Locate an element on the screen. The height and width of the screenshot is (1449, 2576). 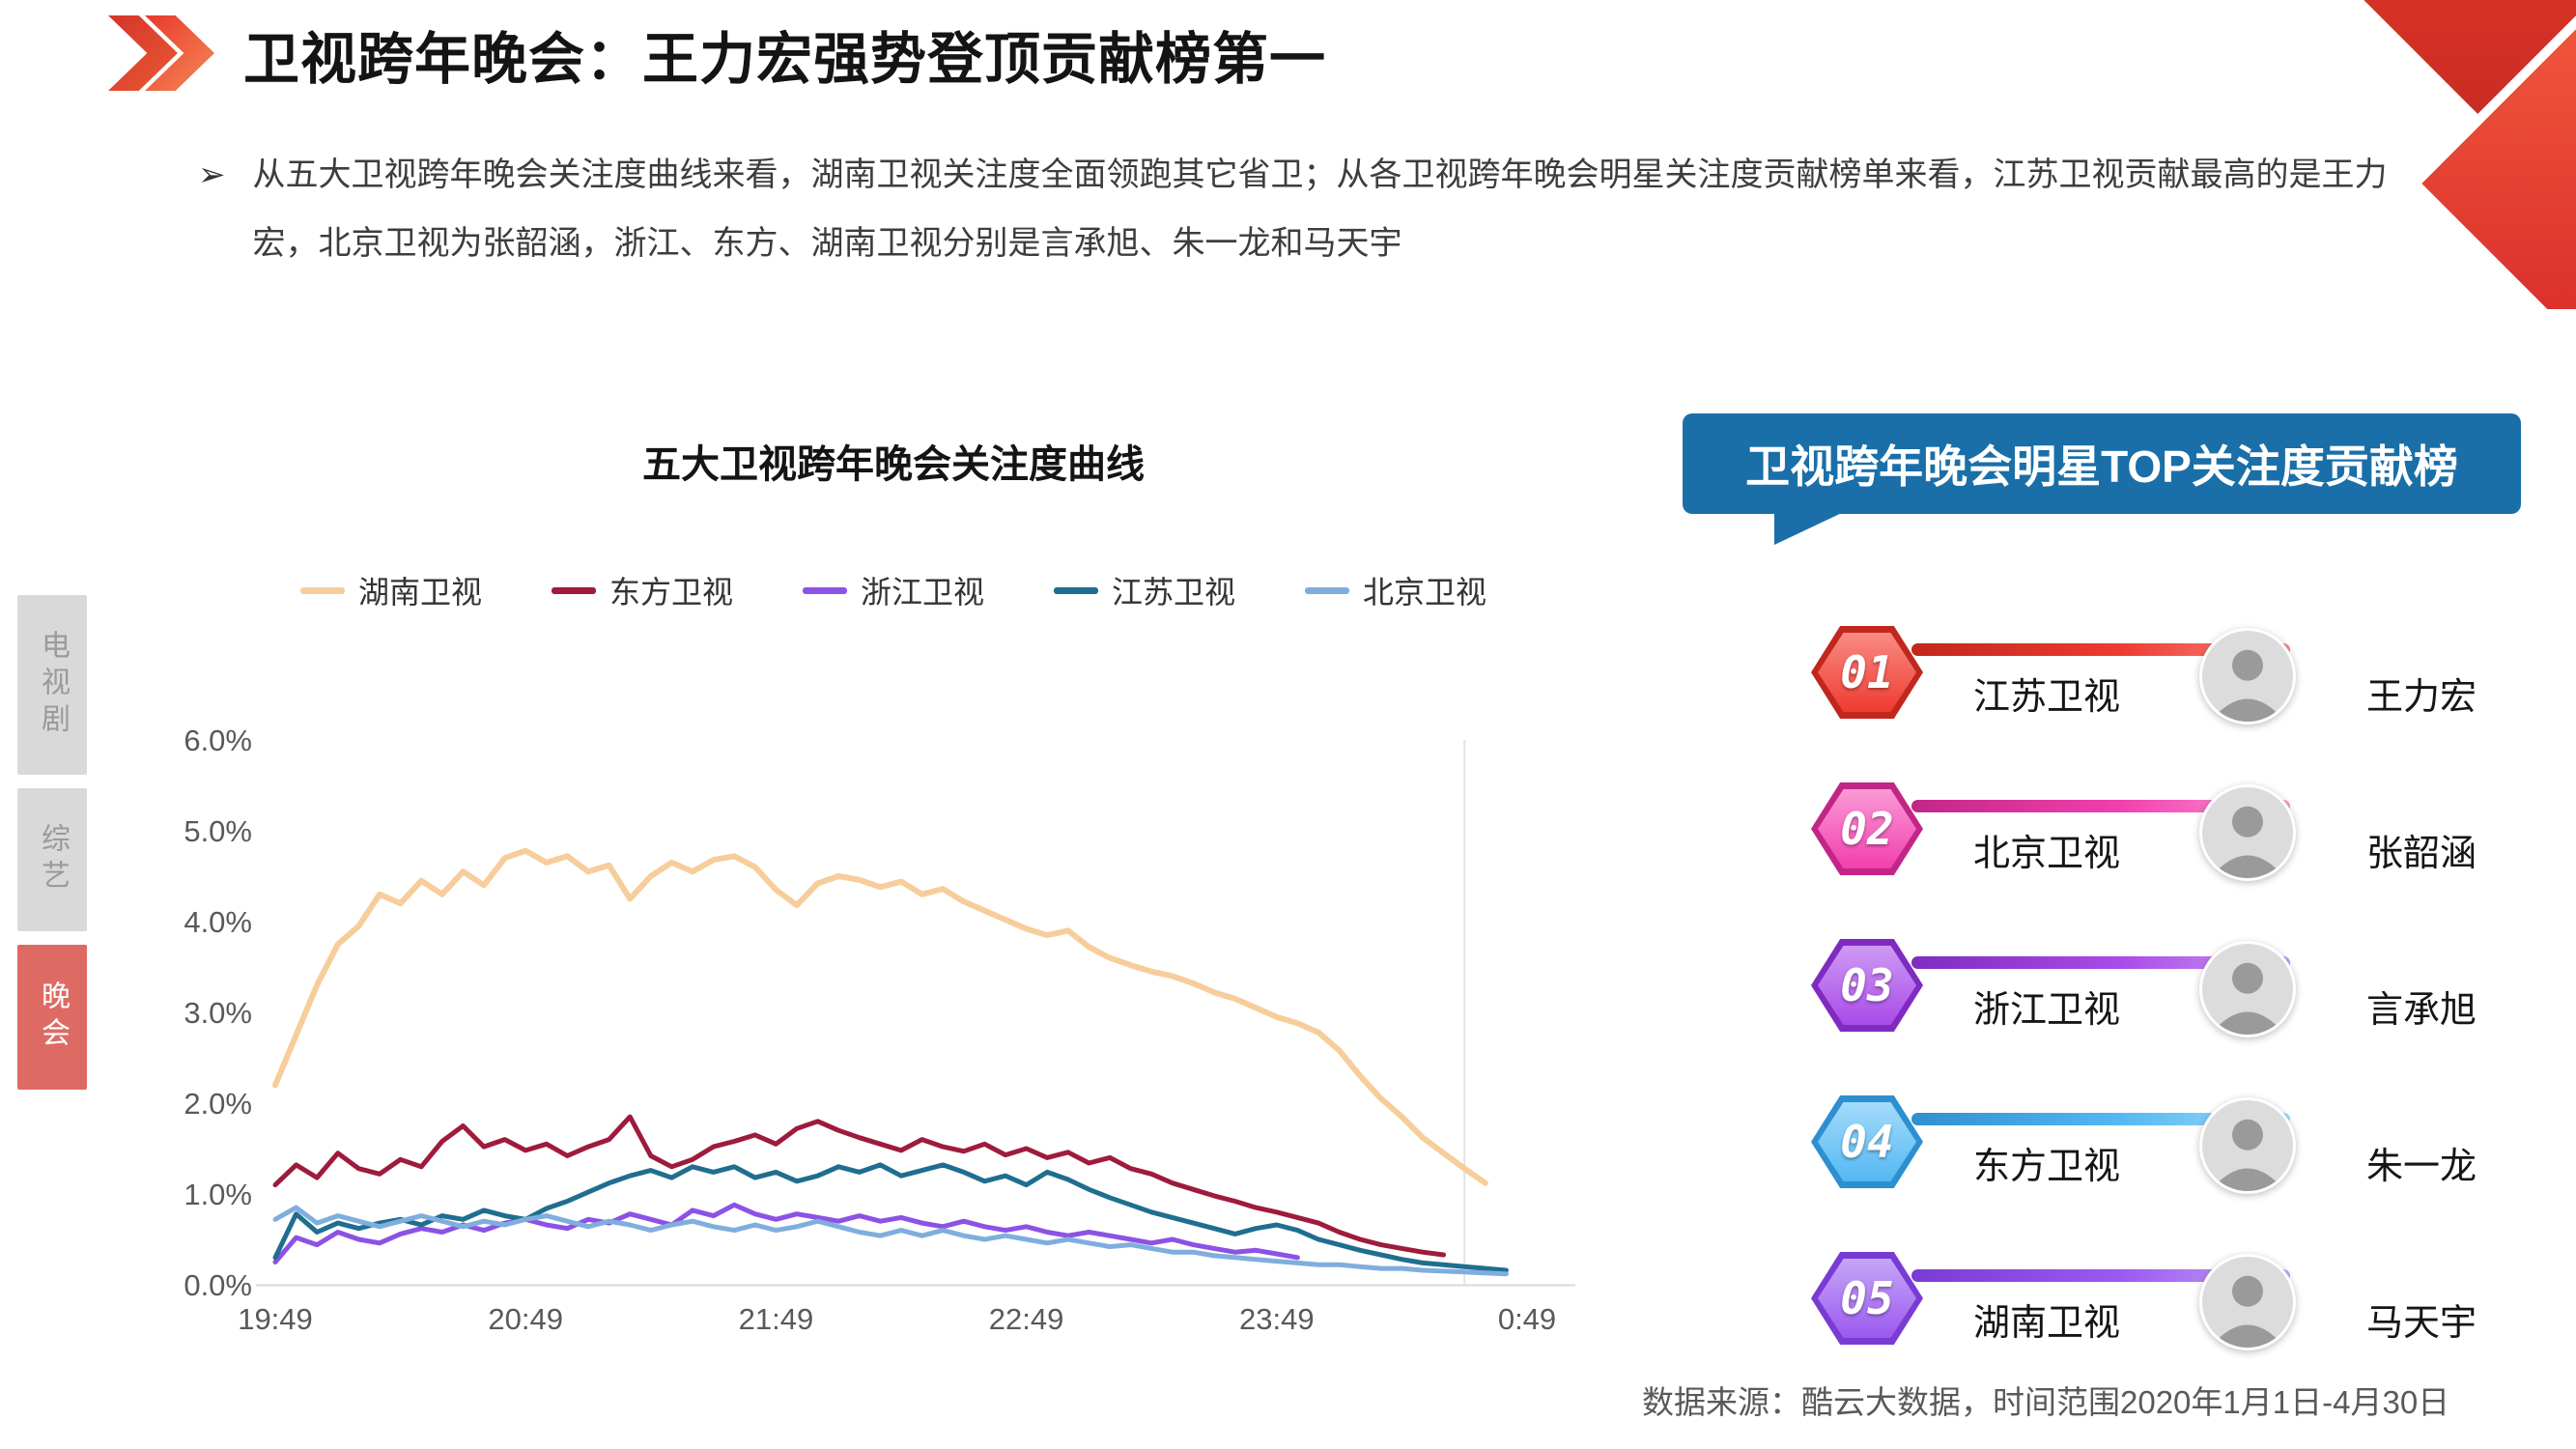
rank-number: 03 is located at coordinates (1867, 985).